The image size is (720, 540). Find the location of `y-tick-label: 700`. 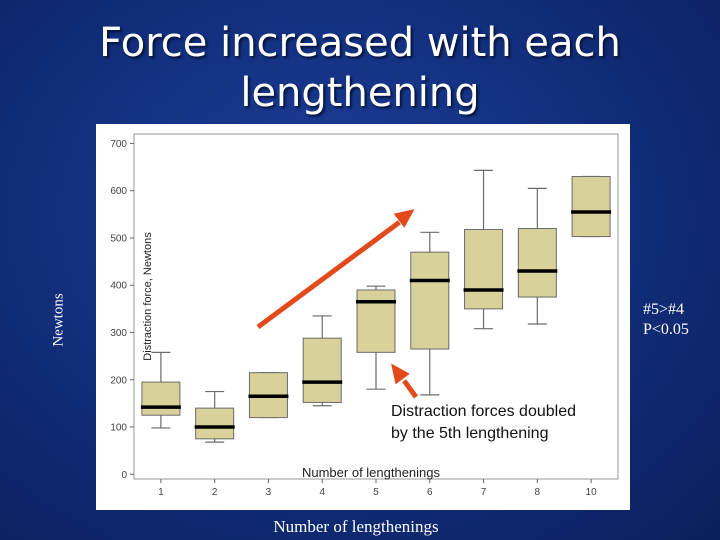

y-tick-label: 700 is located at coordinates (118, 144).